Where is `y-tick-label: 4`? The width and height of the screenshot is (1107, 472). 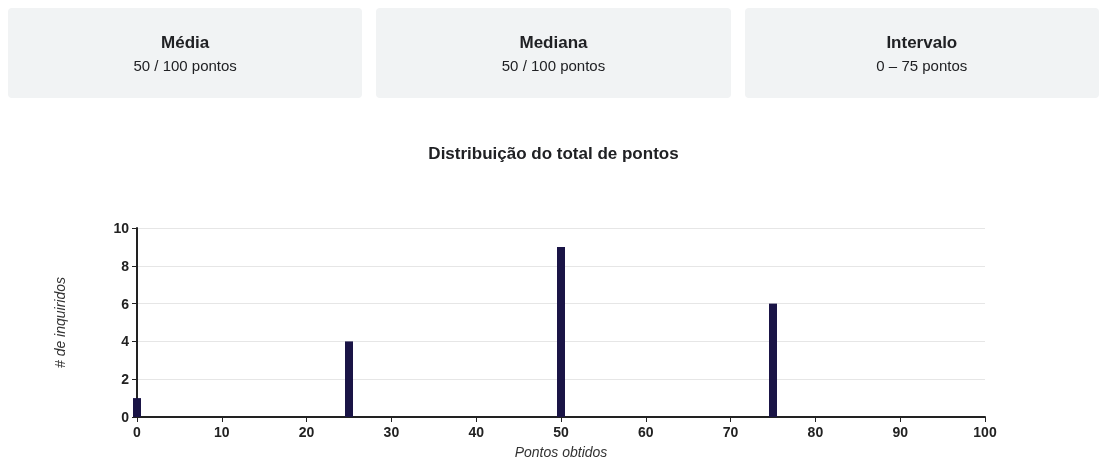 y-tick-label: 4 is located at coordinates (125, 341).